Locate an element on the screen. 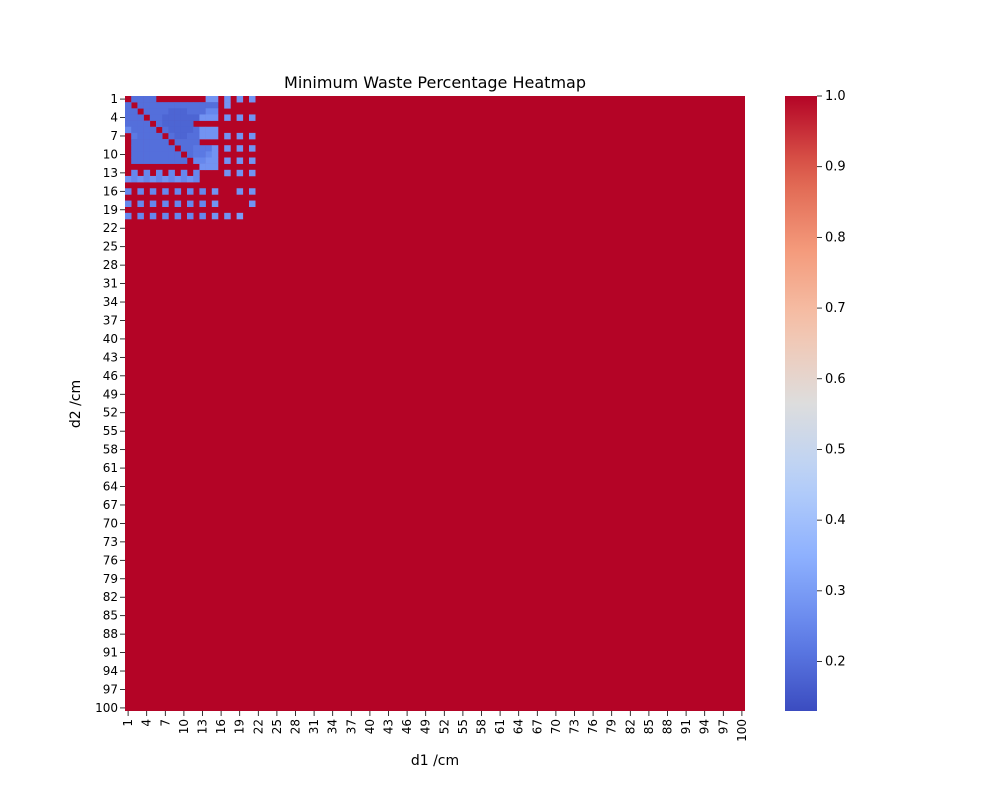  y-tick-label: 49 is located at coordinates (110, 394).